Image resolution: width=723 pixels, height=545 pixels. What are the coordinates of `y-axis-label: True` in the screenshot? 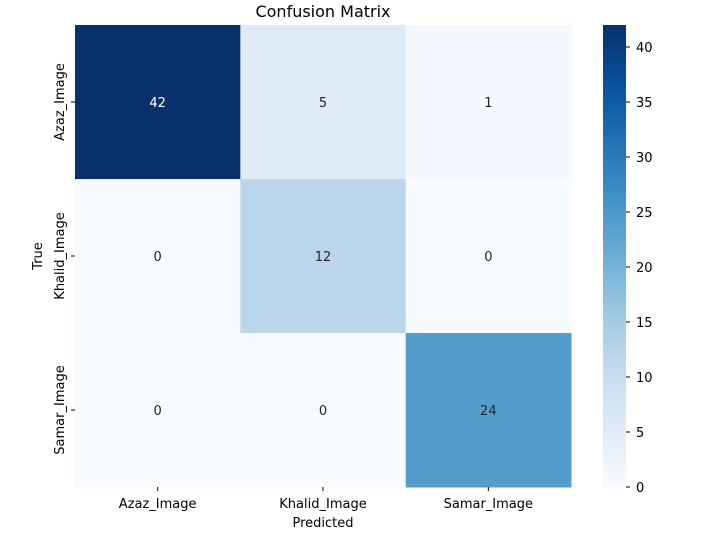 It's located at (38, 256).